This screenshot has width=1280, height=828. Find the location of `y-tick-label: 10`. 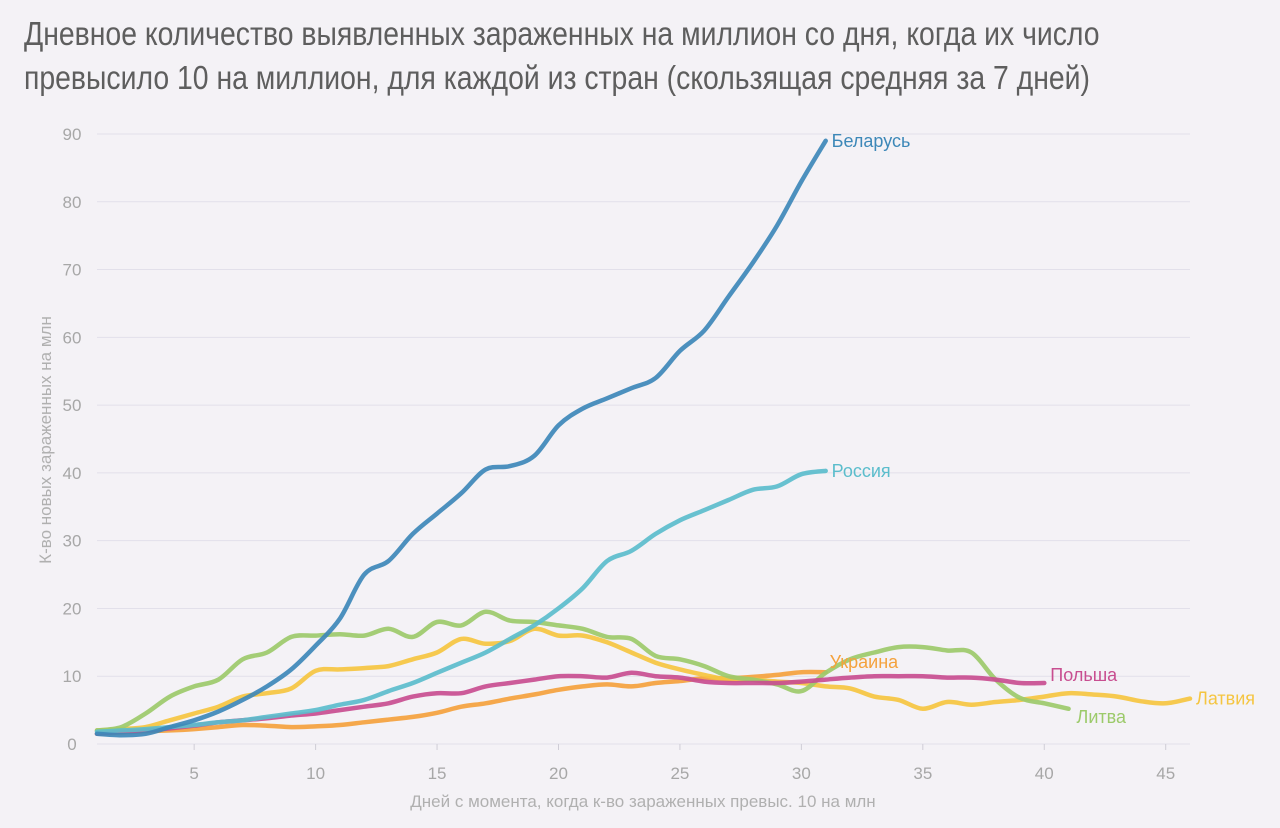

y-tick-label: 10 is located at coordinates (72, 676).